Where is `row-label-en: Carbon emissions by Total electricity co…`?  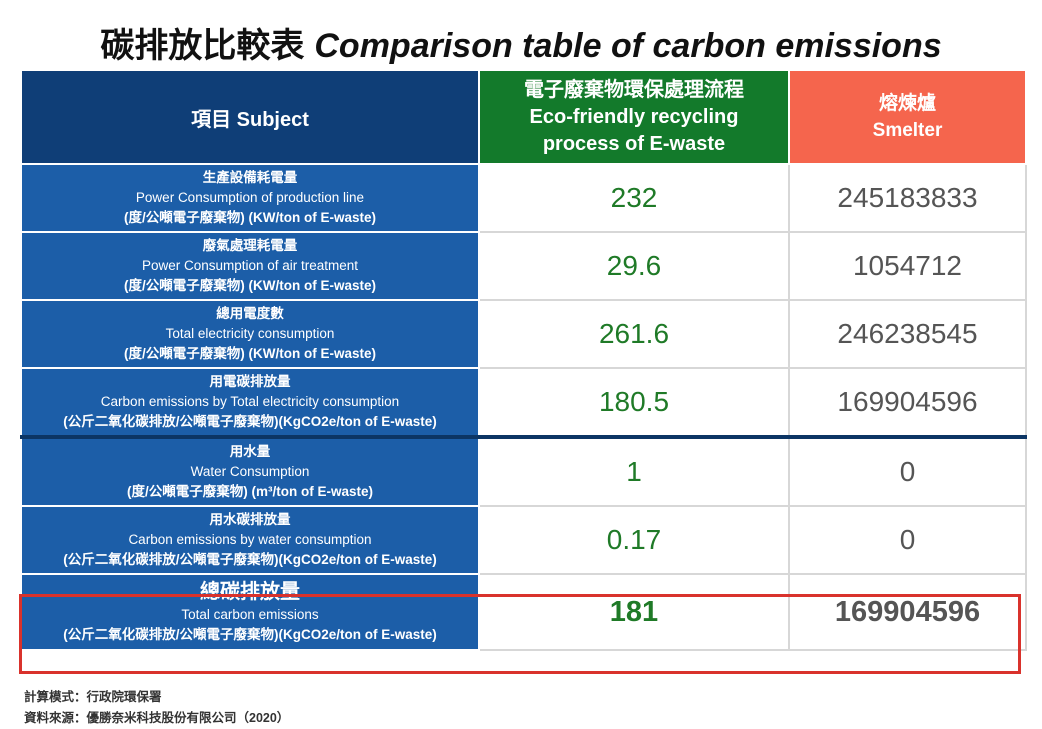
row-label-en: Carbon emissions by Total electricity co… is located at coordinates (250, 401).